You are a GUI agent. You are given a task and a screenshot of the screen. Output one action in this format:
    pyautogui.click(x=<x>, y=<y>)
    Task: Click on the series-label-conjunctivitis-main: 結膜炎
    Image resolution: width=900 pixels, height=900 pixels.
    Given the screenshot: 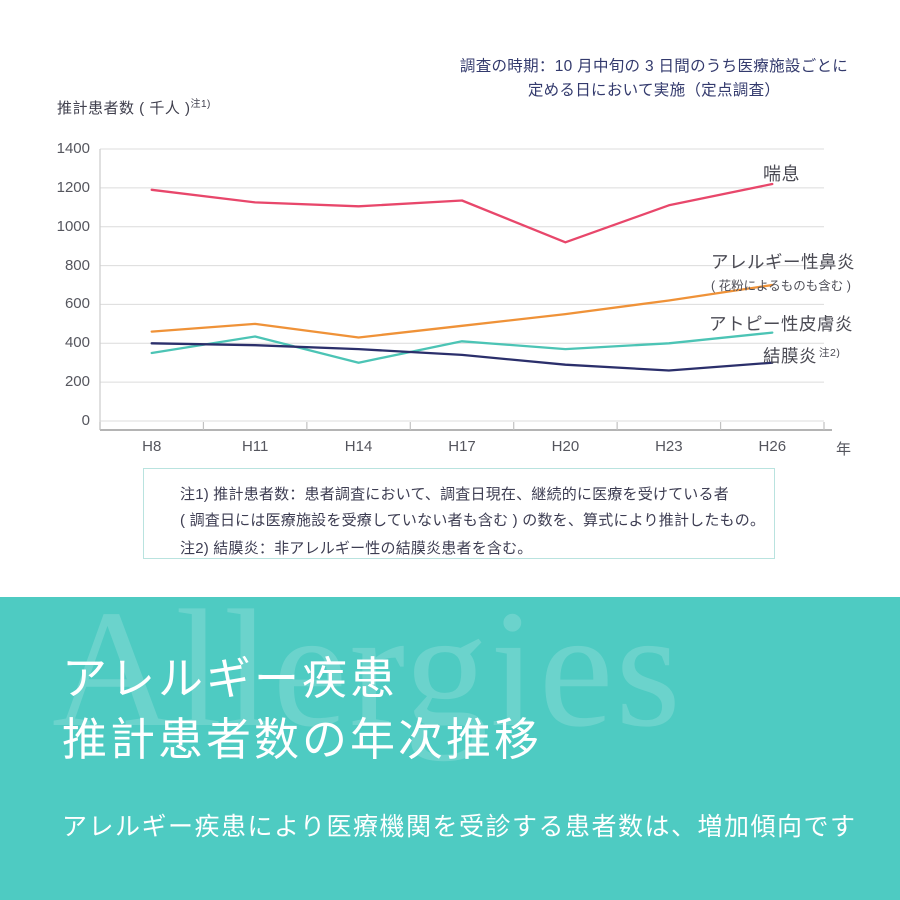 What is the action you would take?
    pyautogui.click(x=790, y=356)
    